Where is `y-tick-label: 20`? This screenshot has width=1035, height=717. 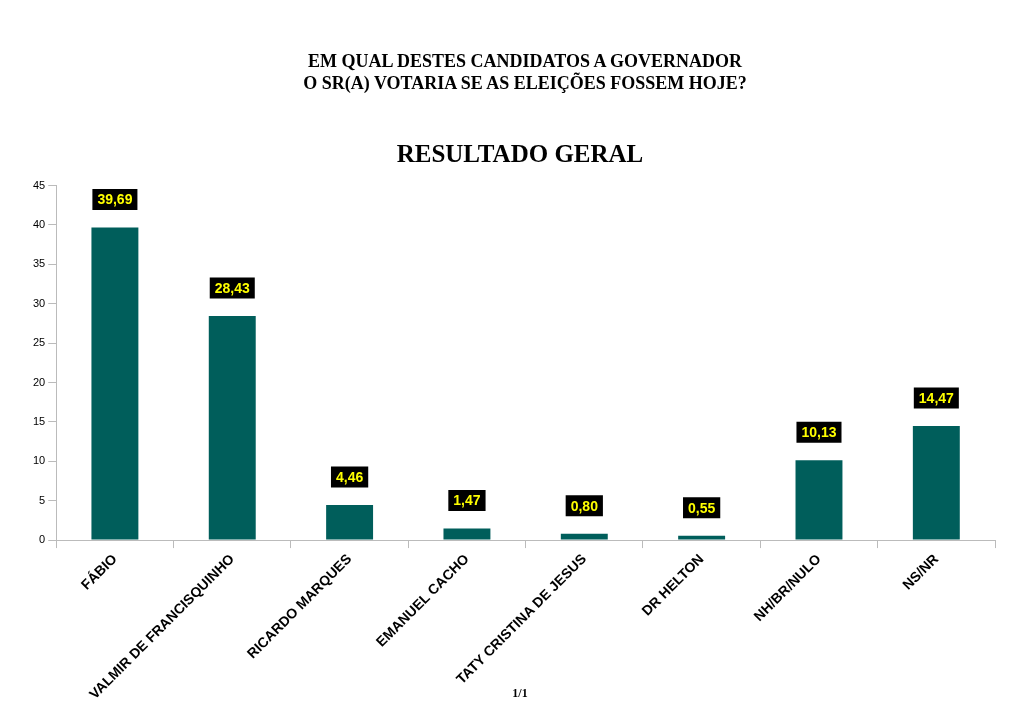 y-tick-label: 20 is located at coordinates (39, 381).